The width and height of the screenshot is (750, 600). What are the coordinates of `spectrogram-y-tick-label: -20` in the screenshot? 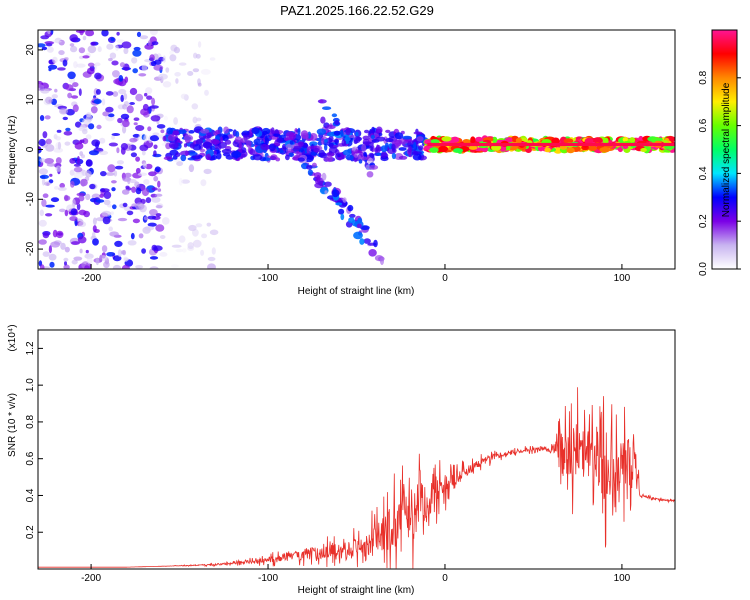 It's located at (30, 248).